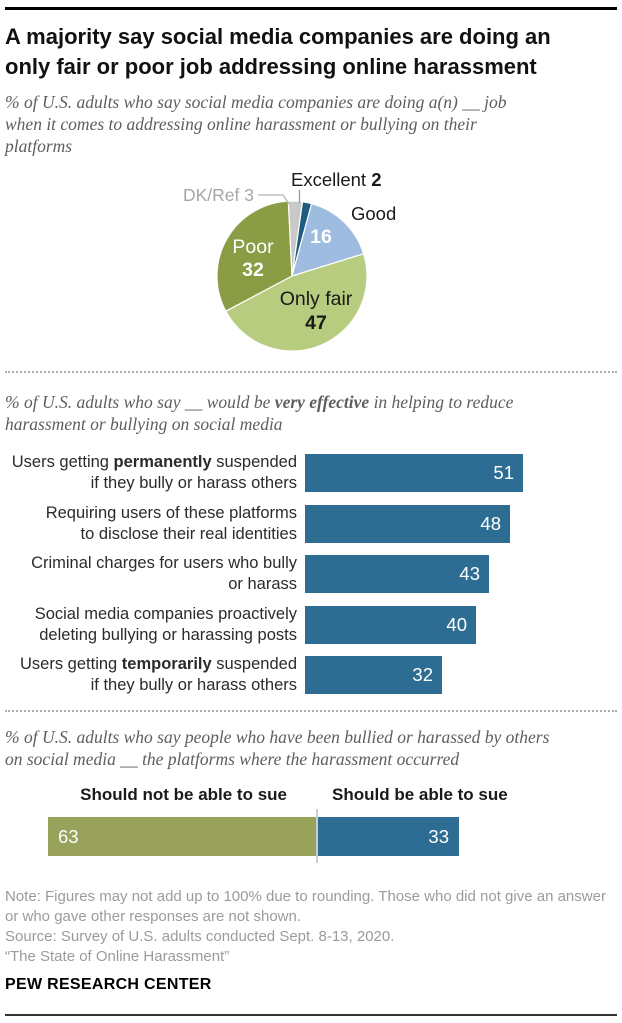 Image resolution: width=622 pixels, height=1023 pixels. Describe the element at coordinates (321, 237) in the screenshot. I see `svg-text: 16` at that location.